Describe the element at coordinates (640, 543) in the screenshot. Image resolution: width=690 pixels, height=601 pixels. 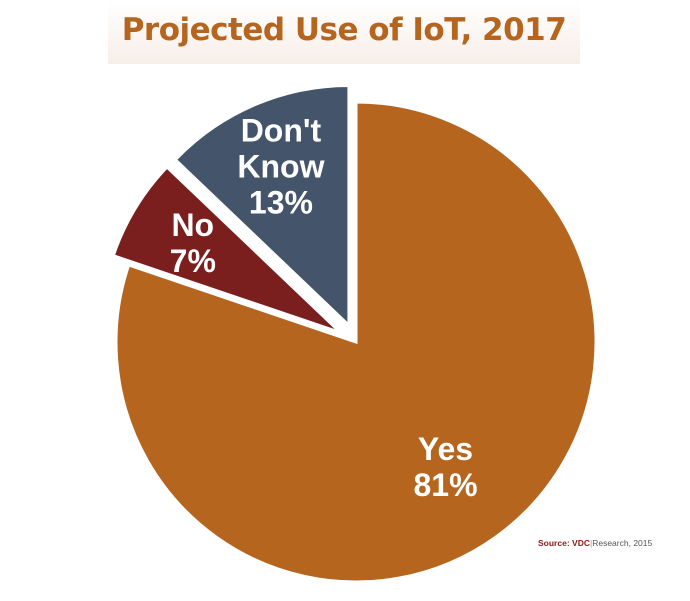
I see `source-year: , 2015` at that location.